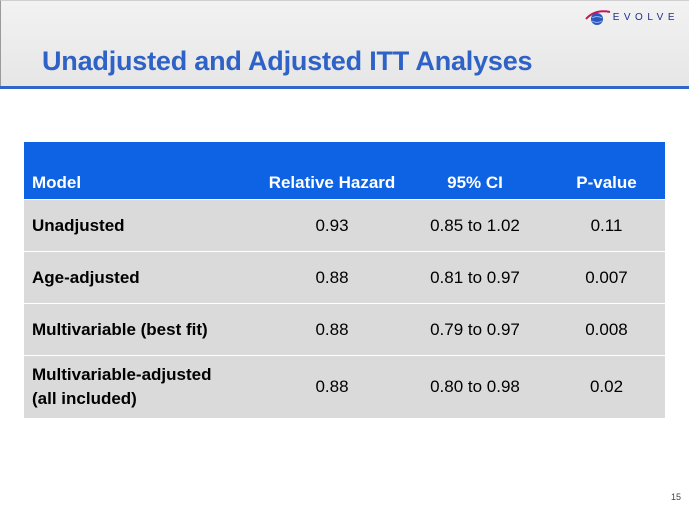 Image resolution: width=689 pixels, height=517 pixels. What do you see at coordinates (143, 329) in the screenshot?
I see `cell-model: Multivariable (best fit)` at bounding box center [143, 329].